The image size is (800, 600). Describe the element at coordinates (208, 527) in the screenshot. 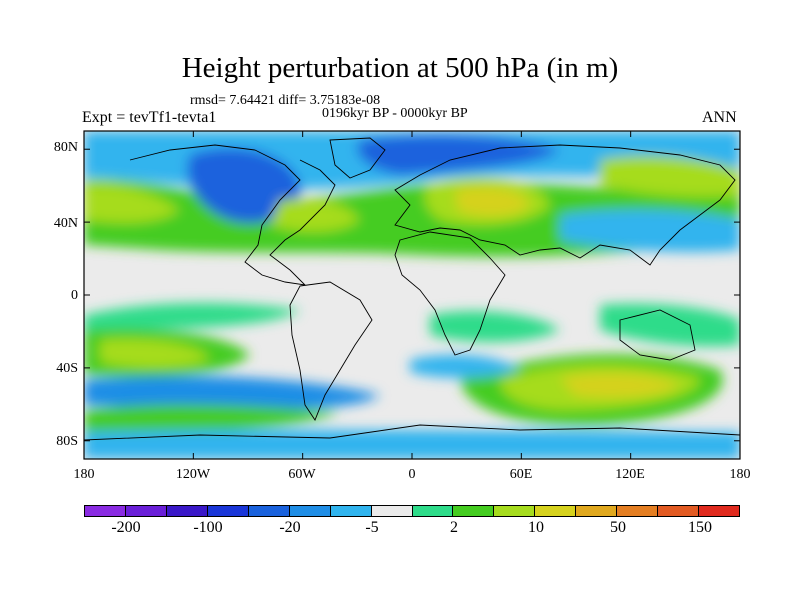

I see `colorbar-label: -100` at that location.